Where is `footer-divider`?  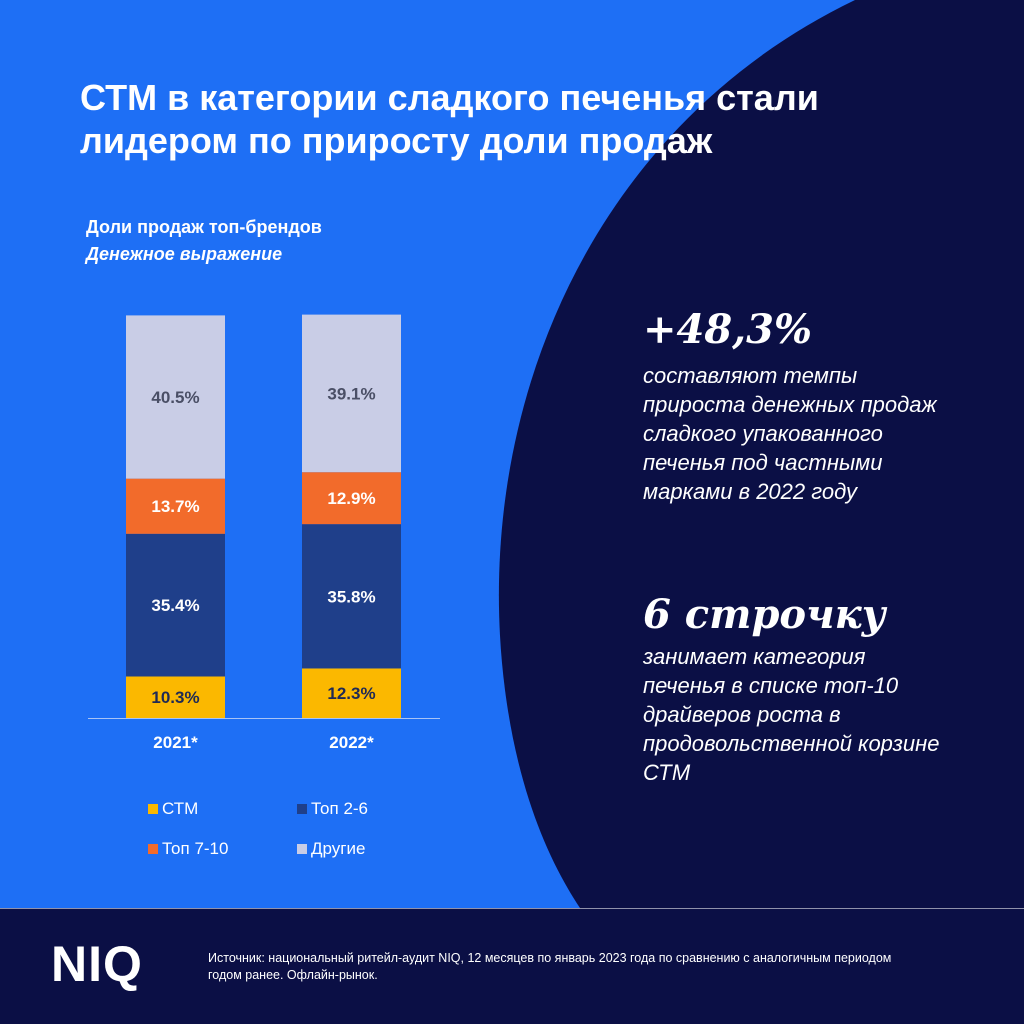 footer-divider is located at coordinates (512, 908).